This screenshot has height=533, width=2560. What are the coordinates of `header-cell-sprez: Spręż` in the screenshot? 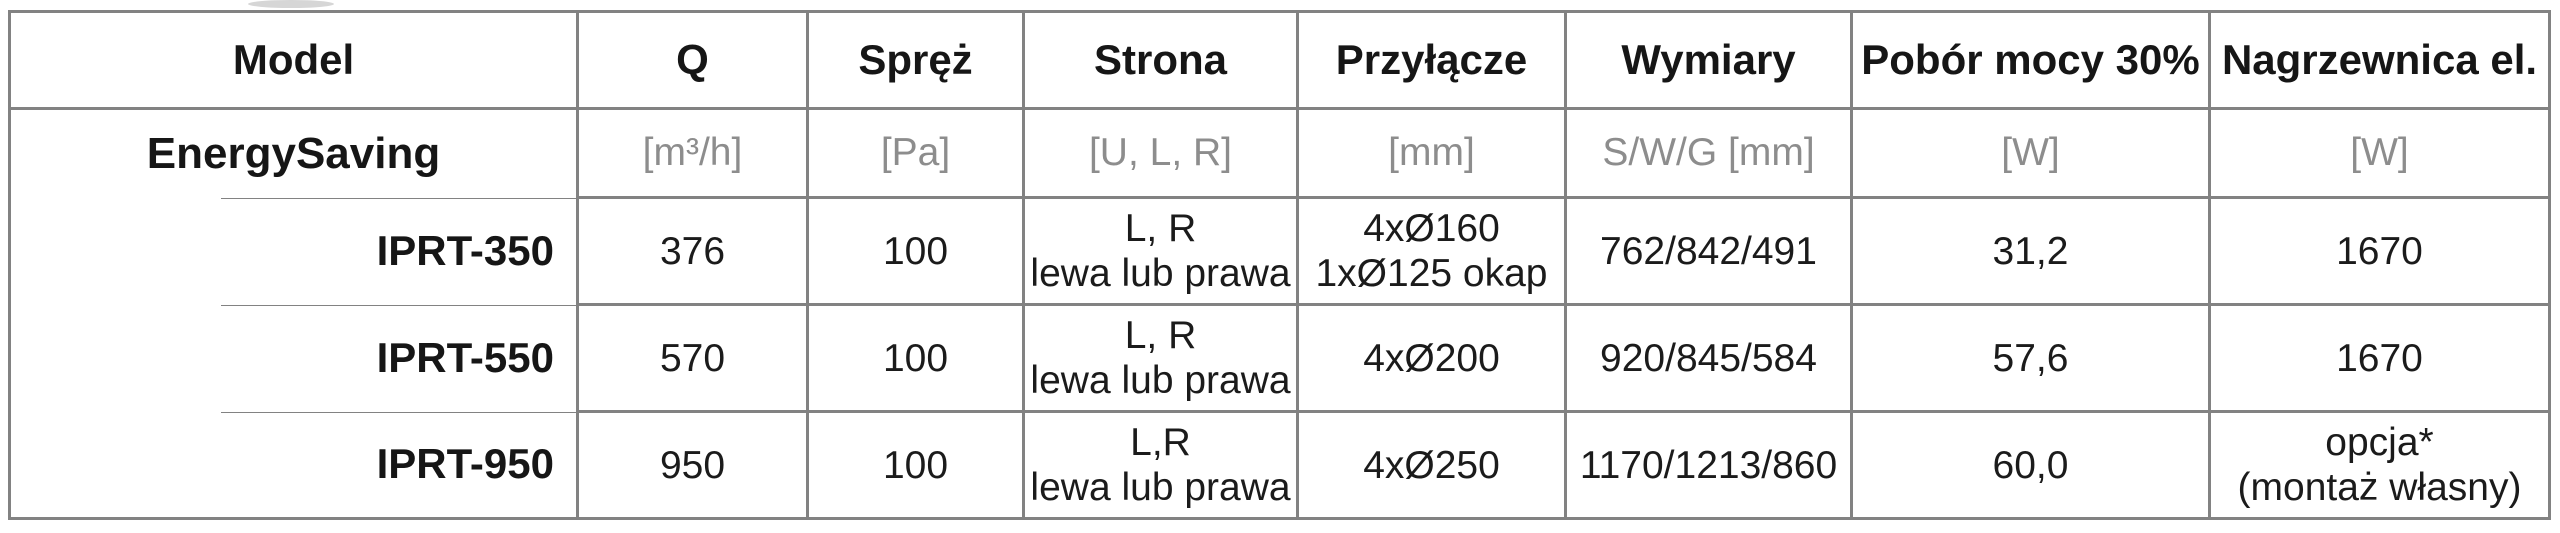 It's located at (915, 60).